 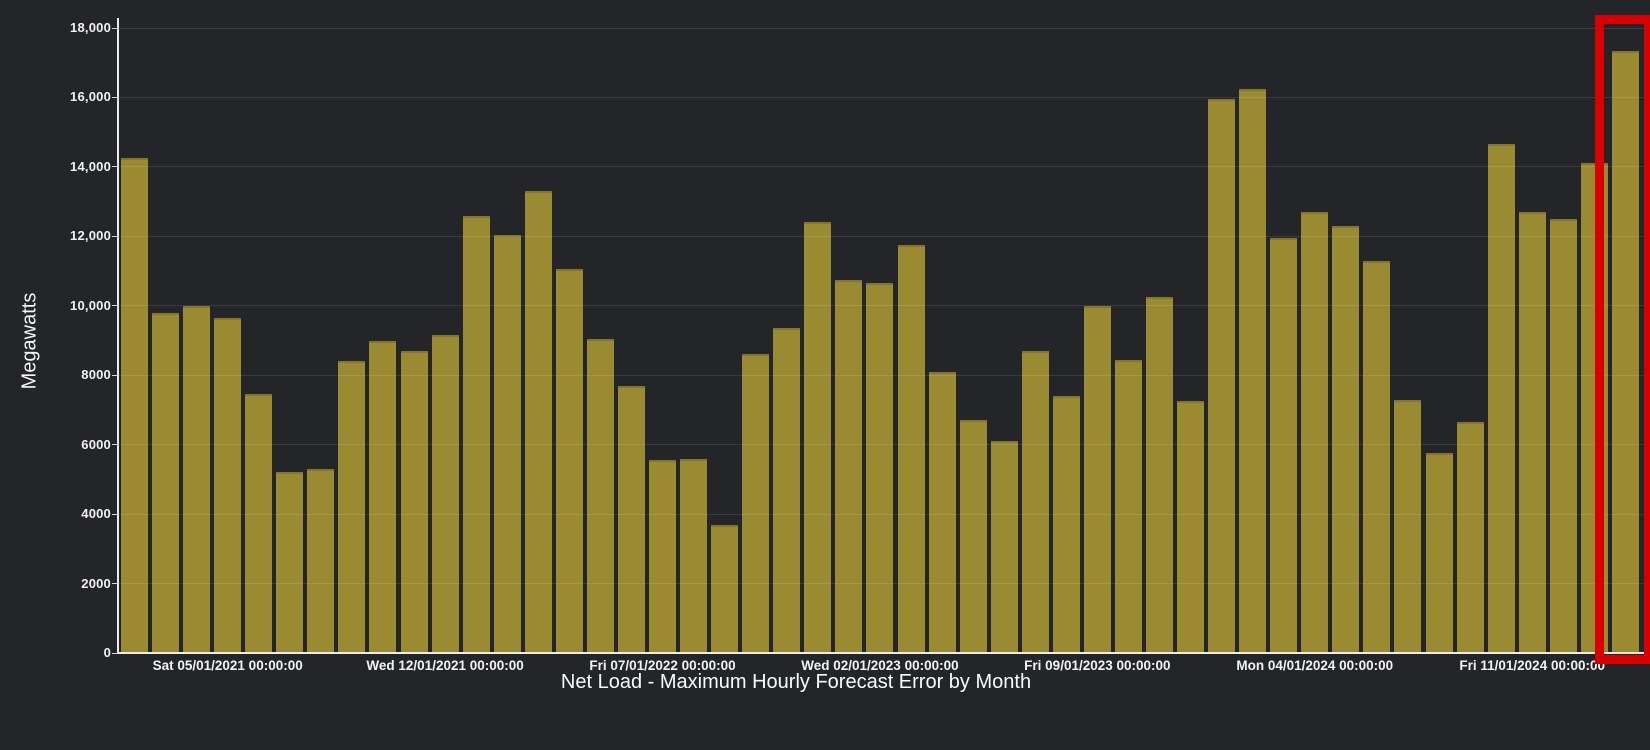 What do you see at coordinates (1097, 665) in the screenshot?
I see `x-tick-label: Fri 09/01/2023 00:00:00` at bounding box center [1097, 665].